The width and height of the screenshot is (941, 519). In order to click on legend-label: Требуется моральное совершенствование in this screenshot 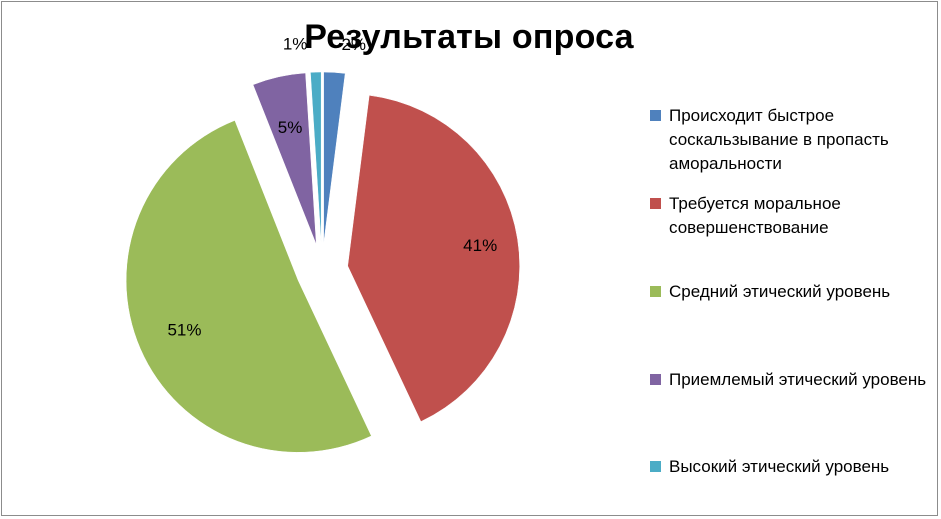, I will do `click(755, 215)`.